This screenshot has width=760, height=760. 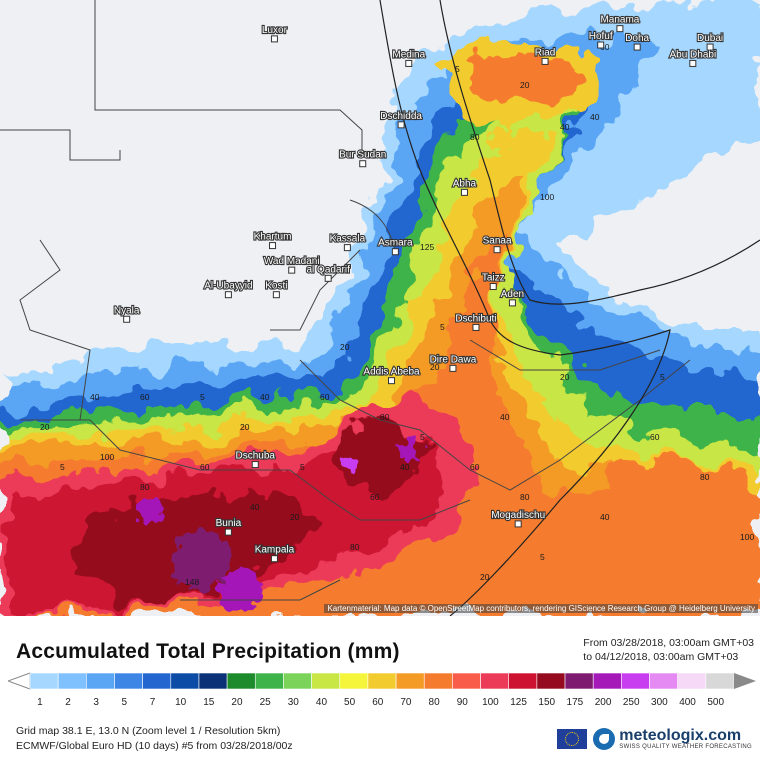 What do you see at coordinates (601, 36) in the screenshot?
I see `city-label: Hofuf` at bounding box center [601, 36].